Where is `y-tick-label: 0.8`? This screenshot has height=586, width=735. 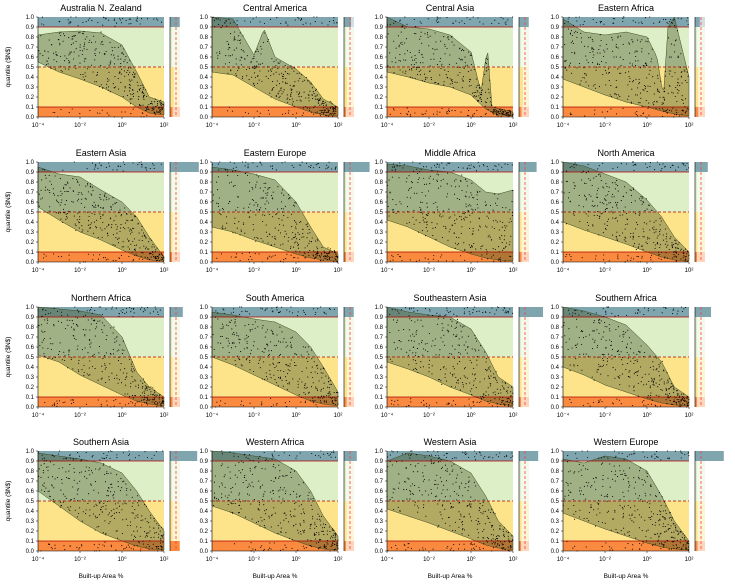
y-tick-label: 0.8 is located at coordinates (379, 183).